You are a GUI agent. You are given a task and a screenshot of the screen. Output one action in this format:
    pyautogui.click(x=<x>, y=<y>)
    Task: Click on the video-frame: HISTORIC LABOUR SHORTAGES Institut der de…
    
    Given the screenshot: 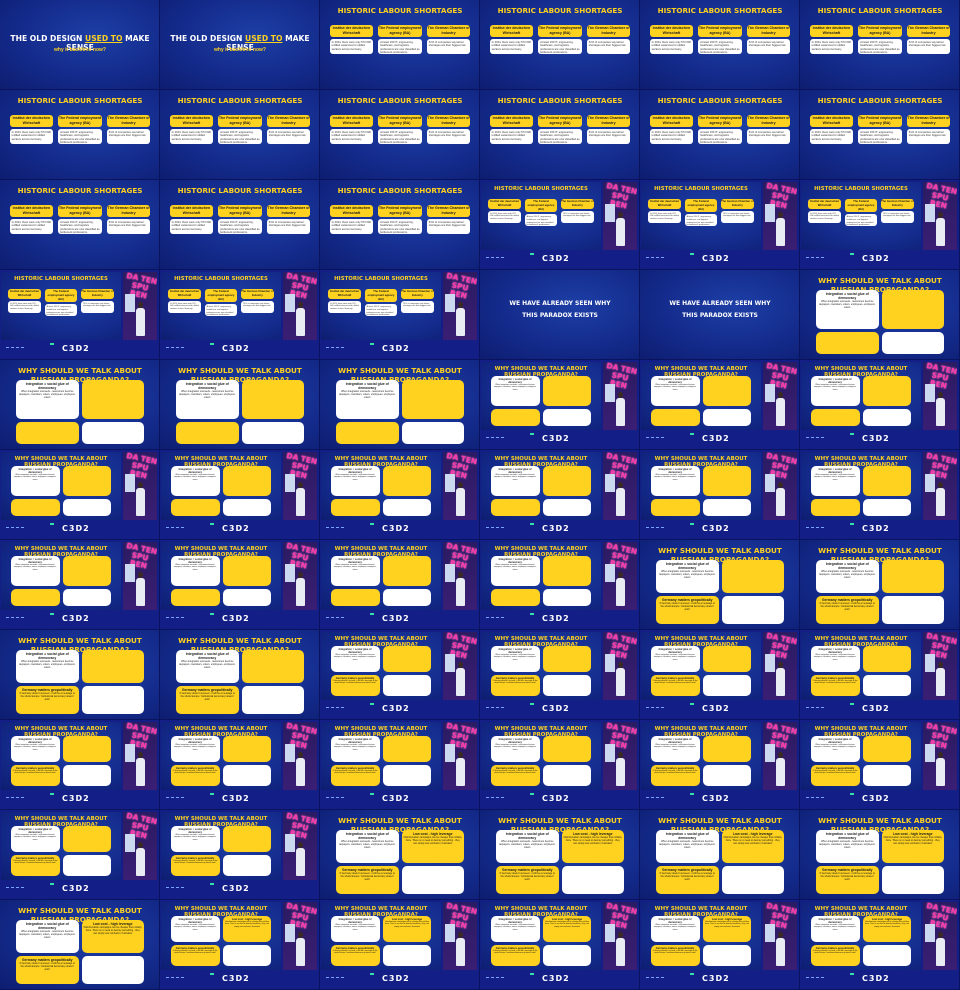 What is the action you would take?
    pyautogui.click(x=80, y=225)
    